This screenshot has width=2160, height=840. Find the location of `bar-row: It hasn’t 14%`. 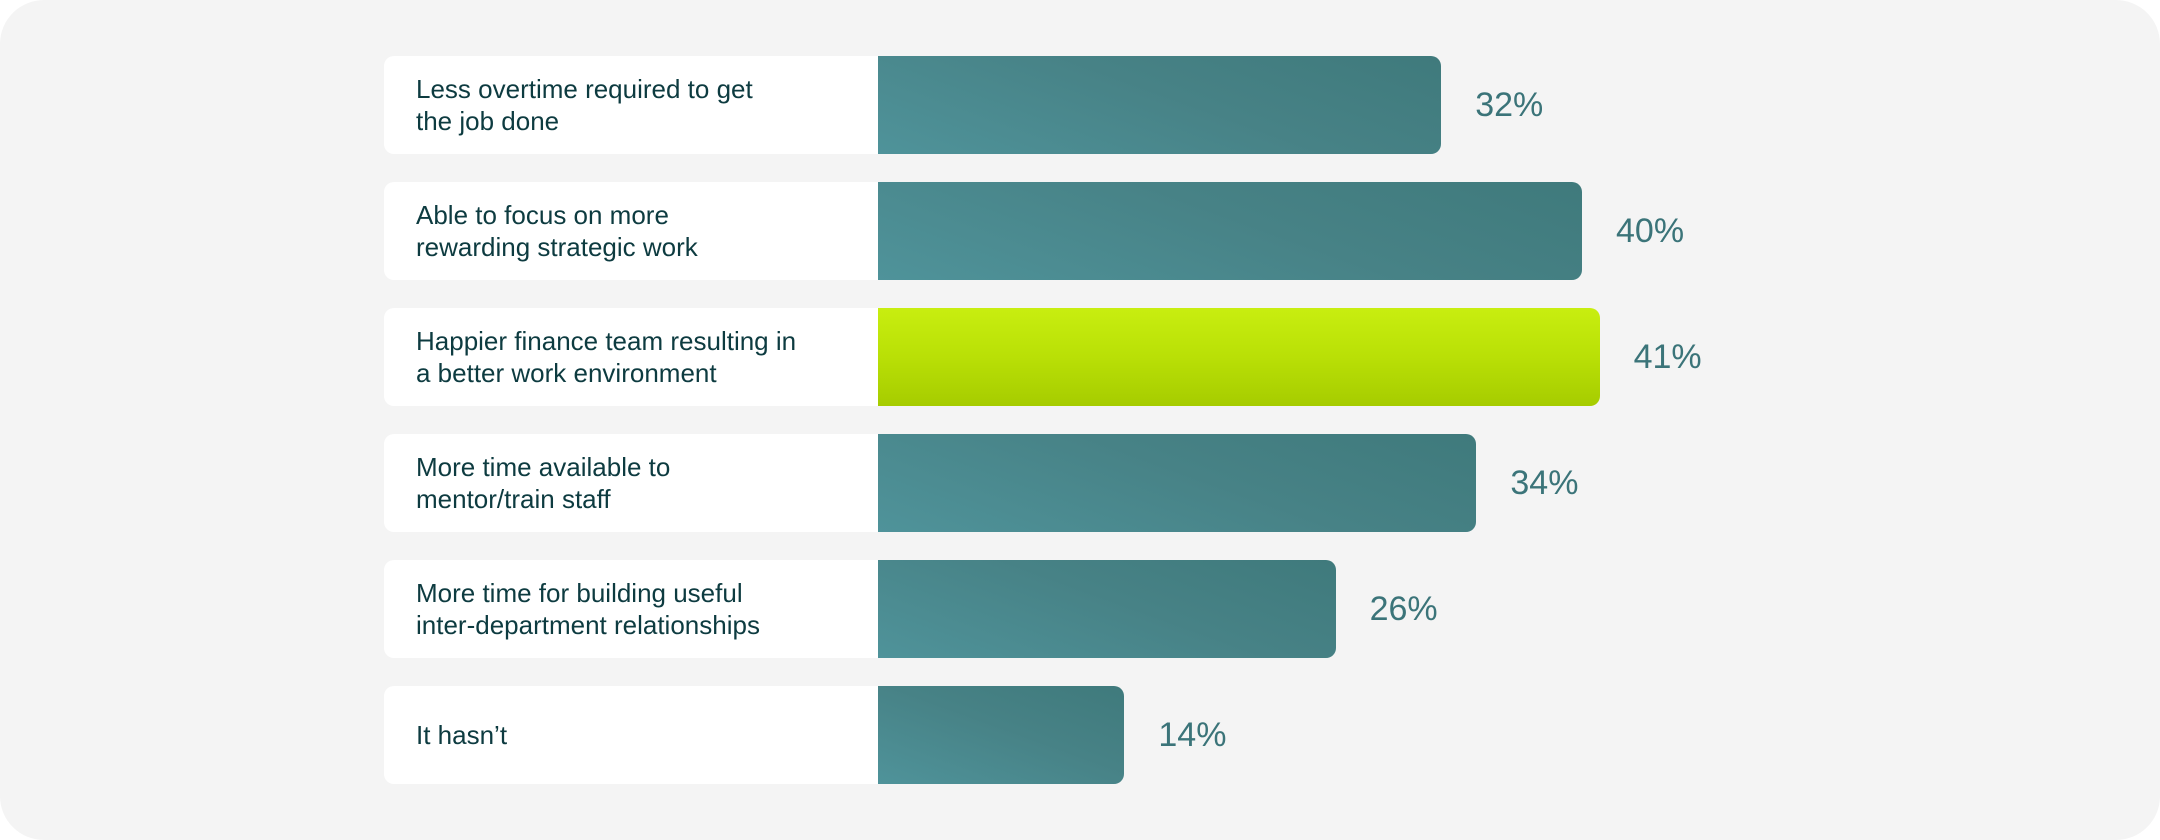

bar-row: It hasn’t 14% is located at coordinates (1084, 735).